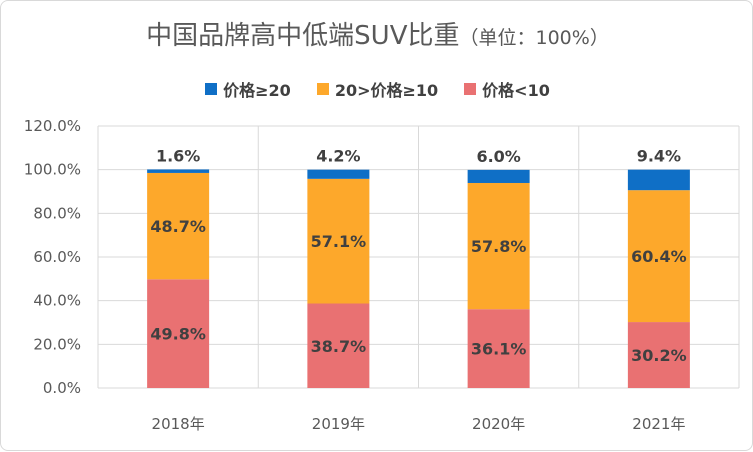 The height and width of the screenshot is (452, 753). What do you see at coordinates (257, 90) in the screenshot?
I see `legend-label: 价格≥20` at bounding box center [257, 90].